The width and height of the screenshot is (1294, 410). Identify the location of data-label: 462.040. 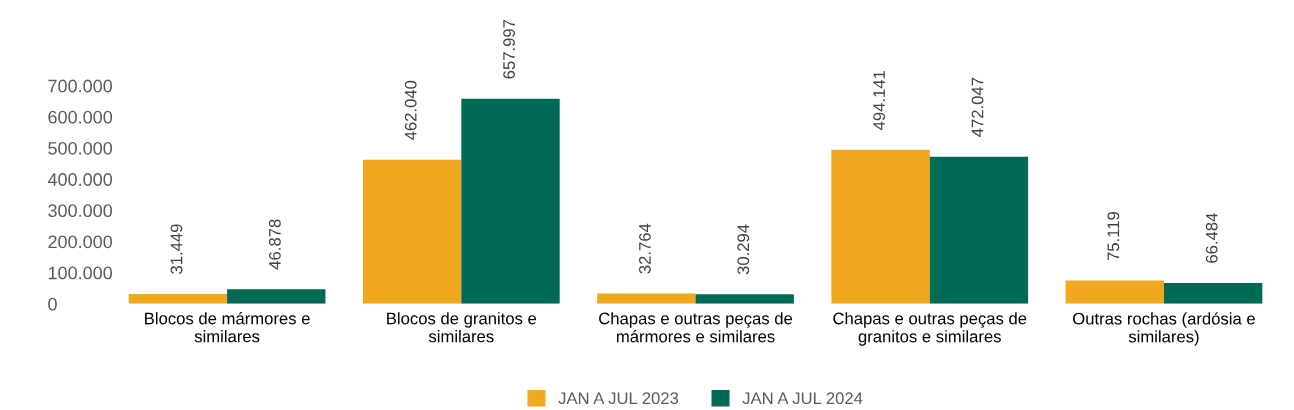
(410, 110).